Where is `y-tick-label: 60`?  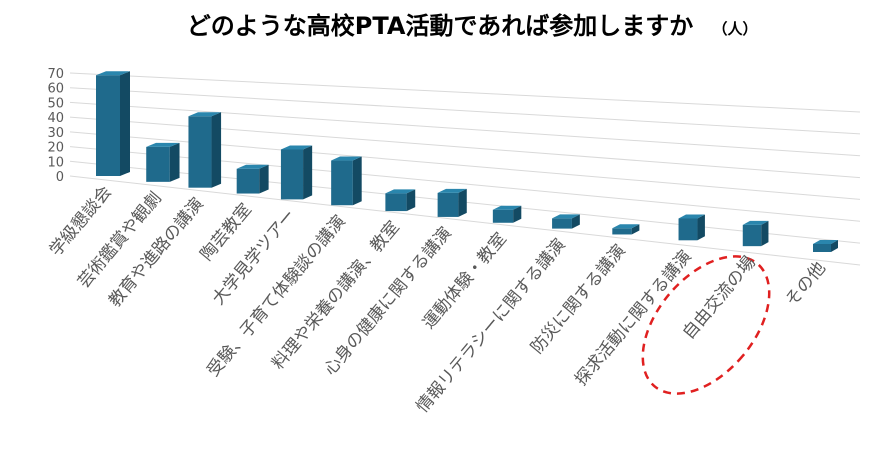 y-tick-label: 60 is located at coordinates (55, 89).